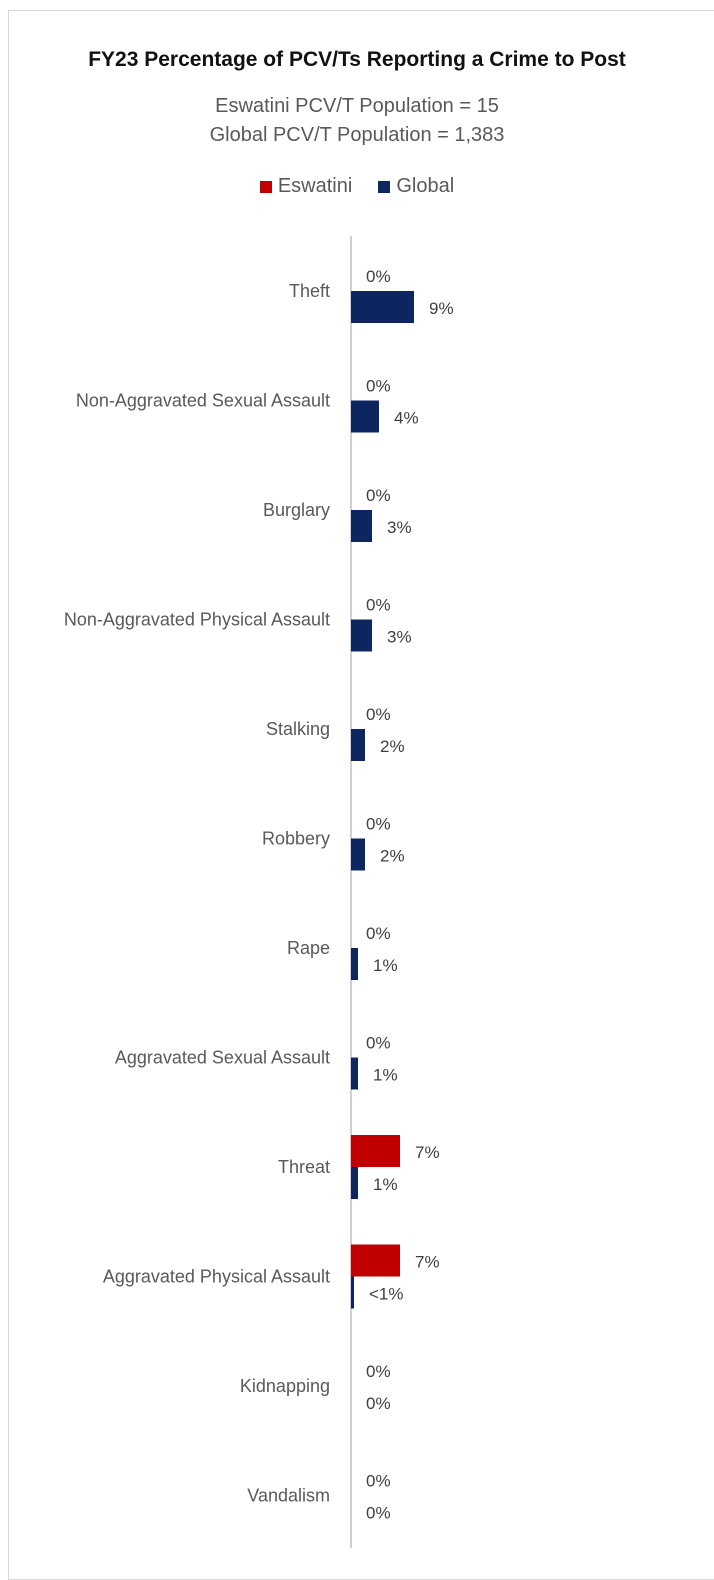 The image size is (714, 1580). Describe the element at coordinates (378, 714) in the screenshot. I see `data-label-eswatini-stalking: 0%` at that location.